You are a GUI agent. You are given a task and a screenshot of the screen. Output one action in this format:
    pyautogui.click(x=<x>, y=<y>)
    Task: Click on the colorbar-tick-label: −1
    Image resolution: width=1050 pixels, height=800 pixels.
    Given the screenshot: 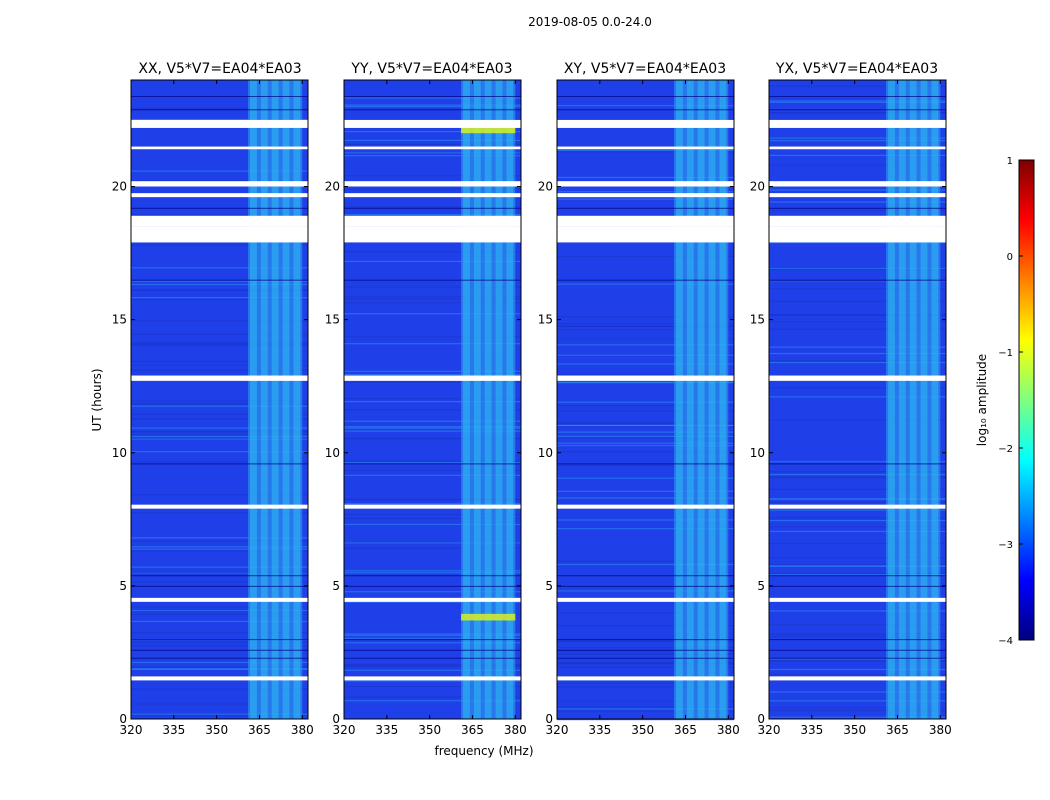 What is the action you would take?
    pyautogui.click(x=1005, y=353)
    